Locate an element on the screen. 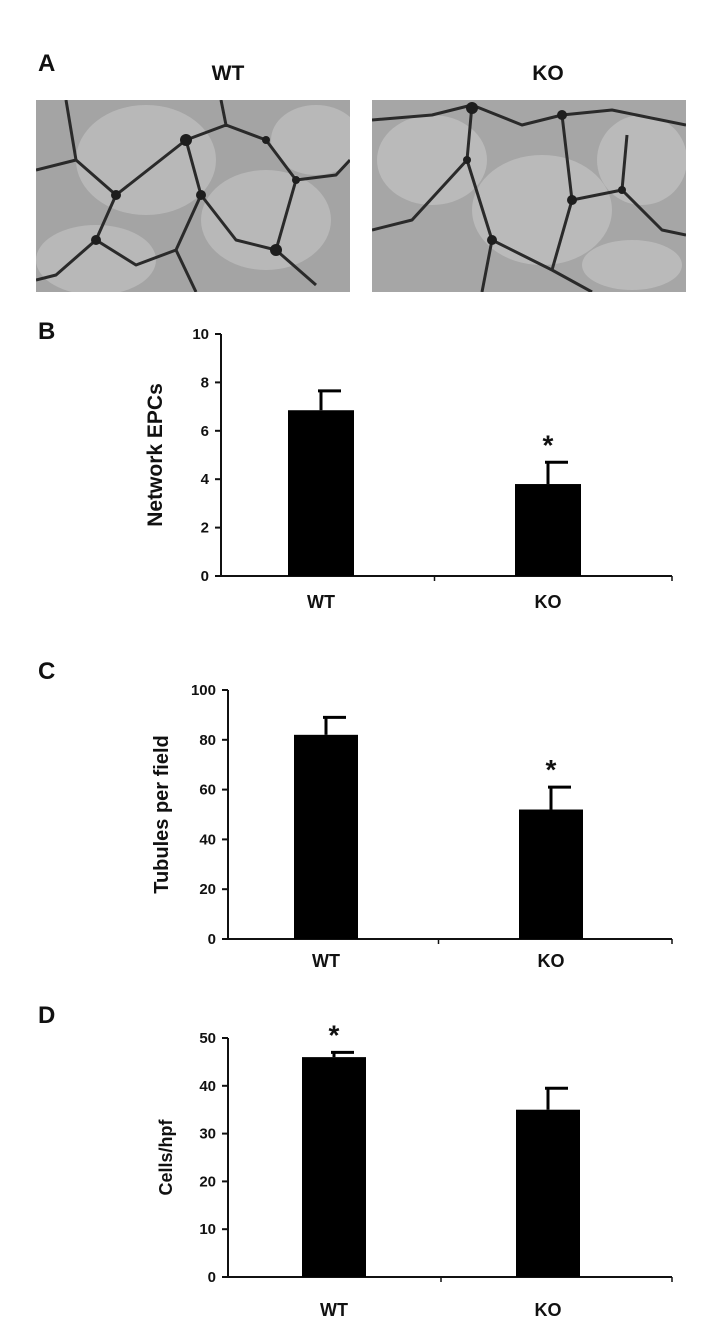  panel-c-category-label-wt: WT is located at coordinates (326, 961).